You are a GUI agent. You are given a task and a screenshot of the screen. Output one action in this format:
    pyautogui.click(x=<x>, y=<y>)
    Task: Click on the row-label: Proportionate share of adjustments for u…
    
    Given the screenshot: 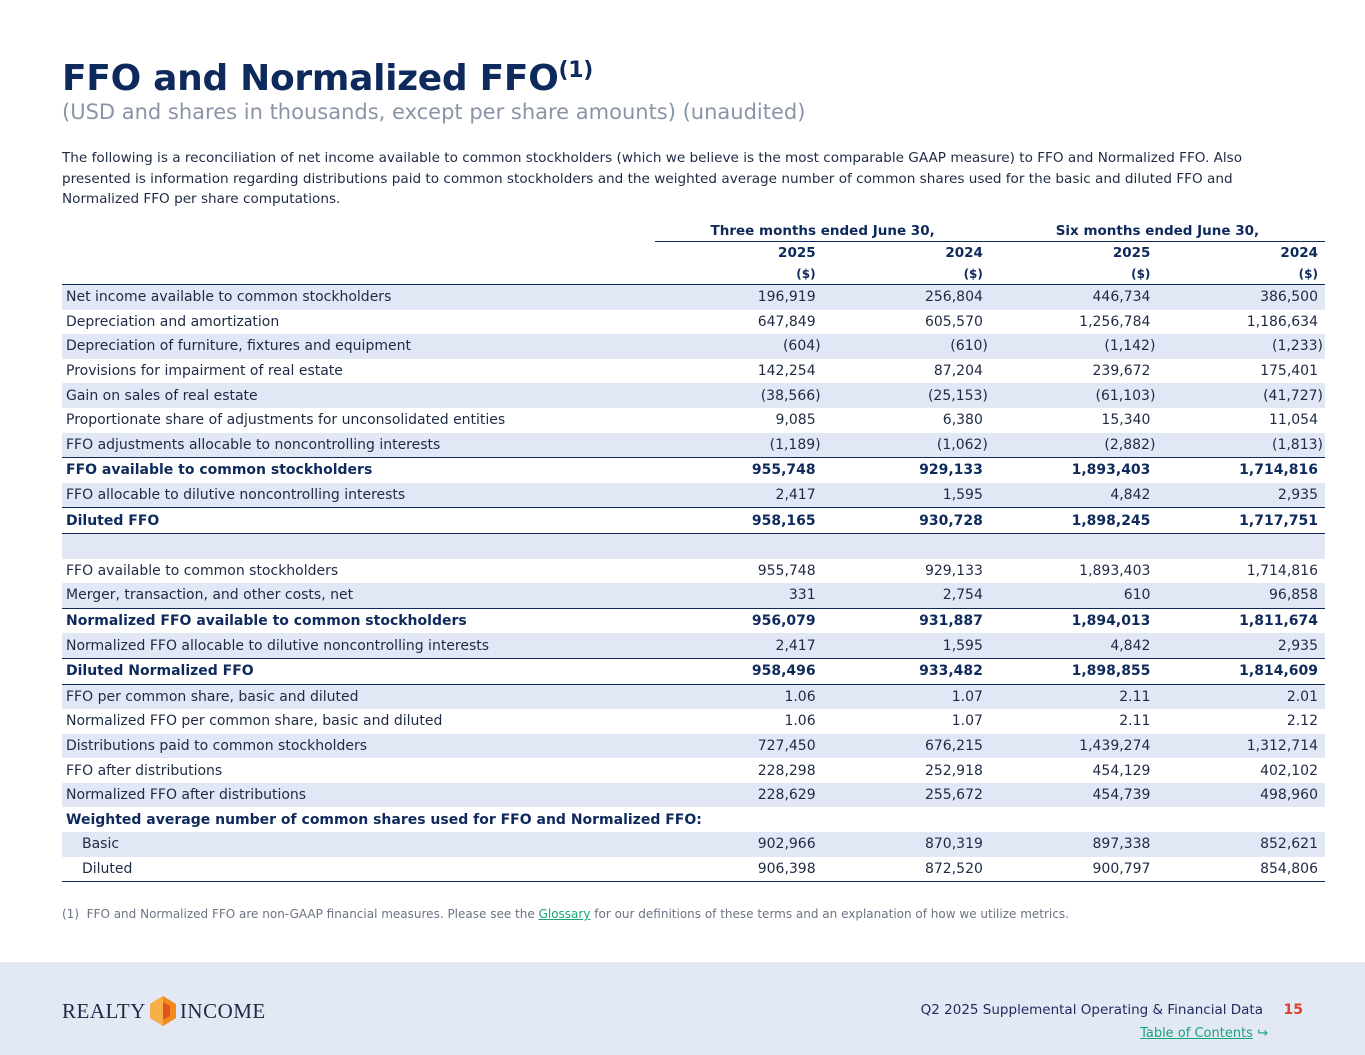 What is the action you would take?
    pyautogui.click(x=286, y=420)
    